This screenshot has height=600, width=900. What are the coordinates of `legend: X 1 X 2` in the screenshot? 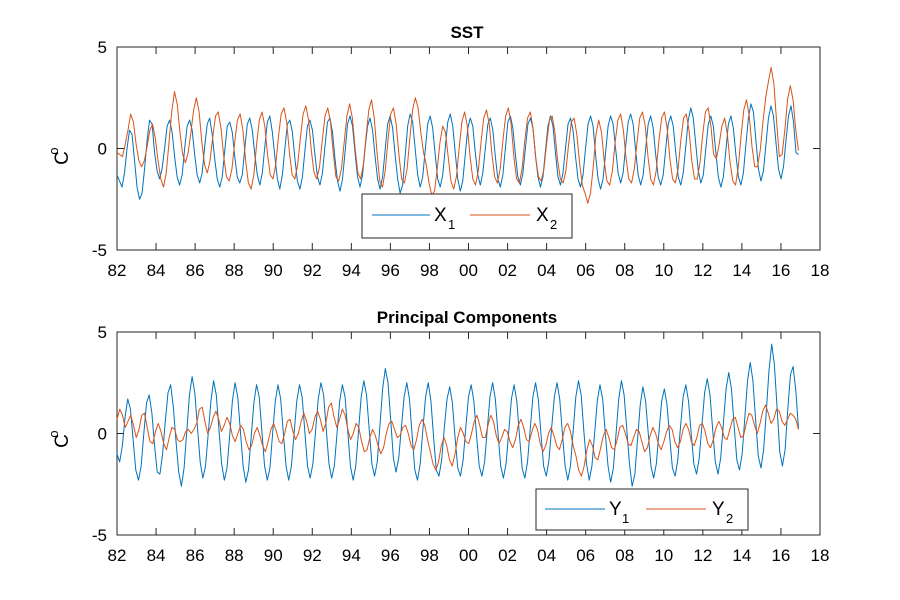 It's located at (467, 216).